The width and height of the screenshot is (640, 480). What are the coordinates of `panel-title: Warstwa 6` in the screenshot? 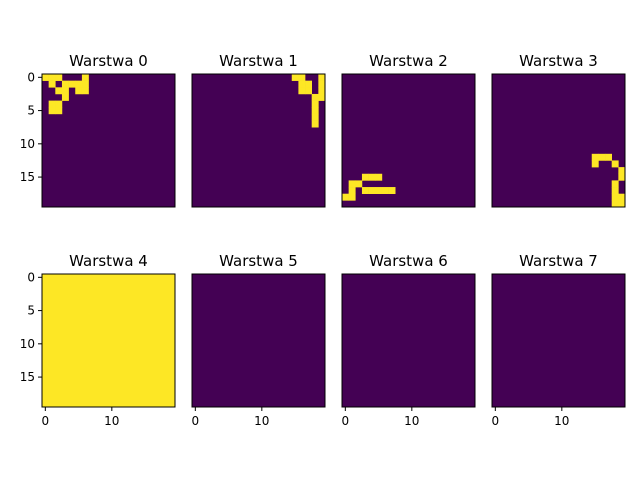 It's located at (408, 261).